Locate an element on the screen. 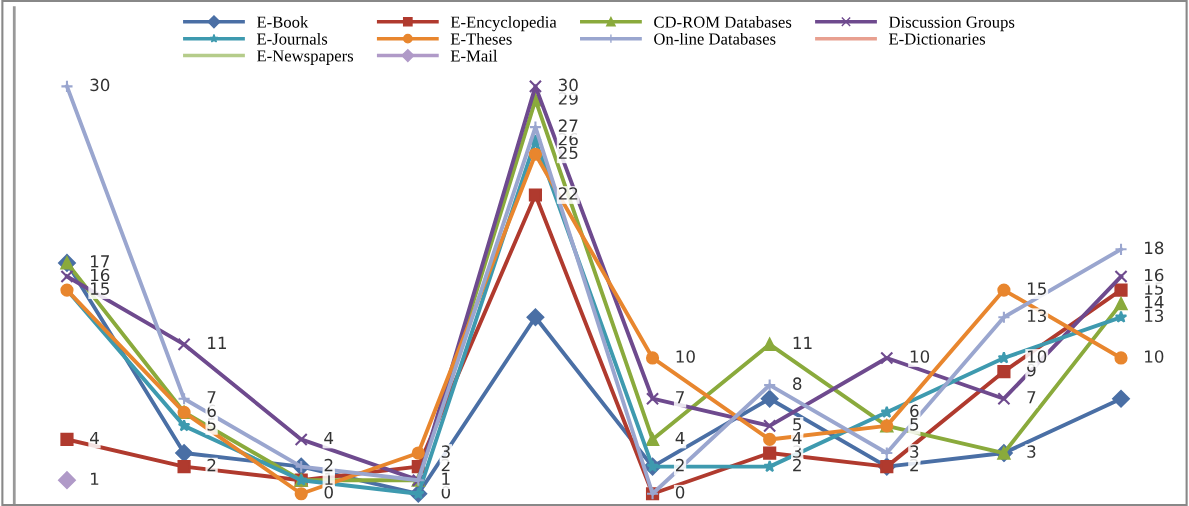 Image resolution: width=1189 pixels, height=506 pixels. legend-label: Discussion Groups is located at coordinates (951, 24).